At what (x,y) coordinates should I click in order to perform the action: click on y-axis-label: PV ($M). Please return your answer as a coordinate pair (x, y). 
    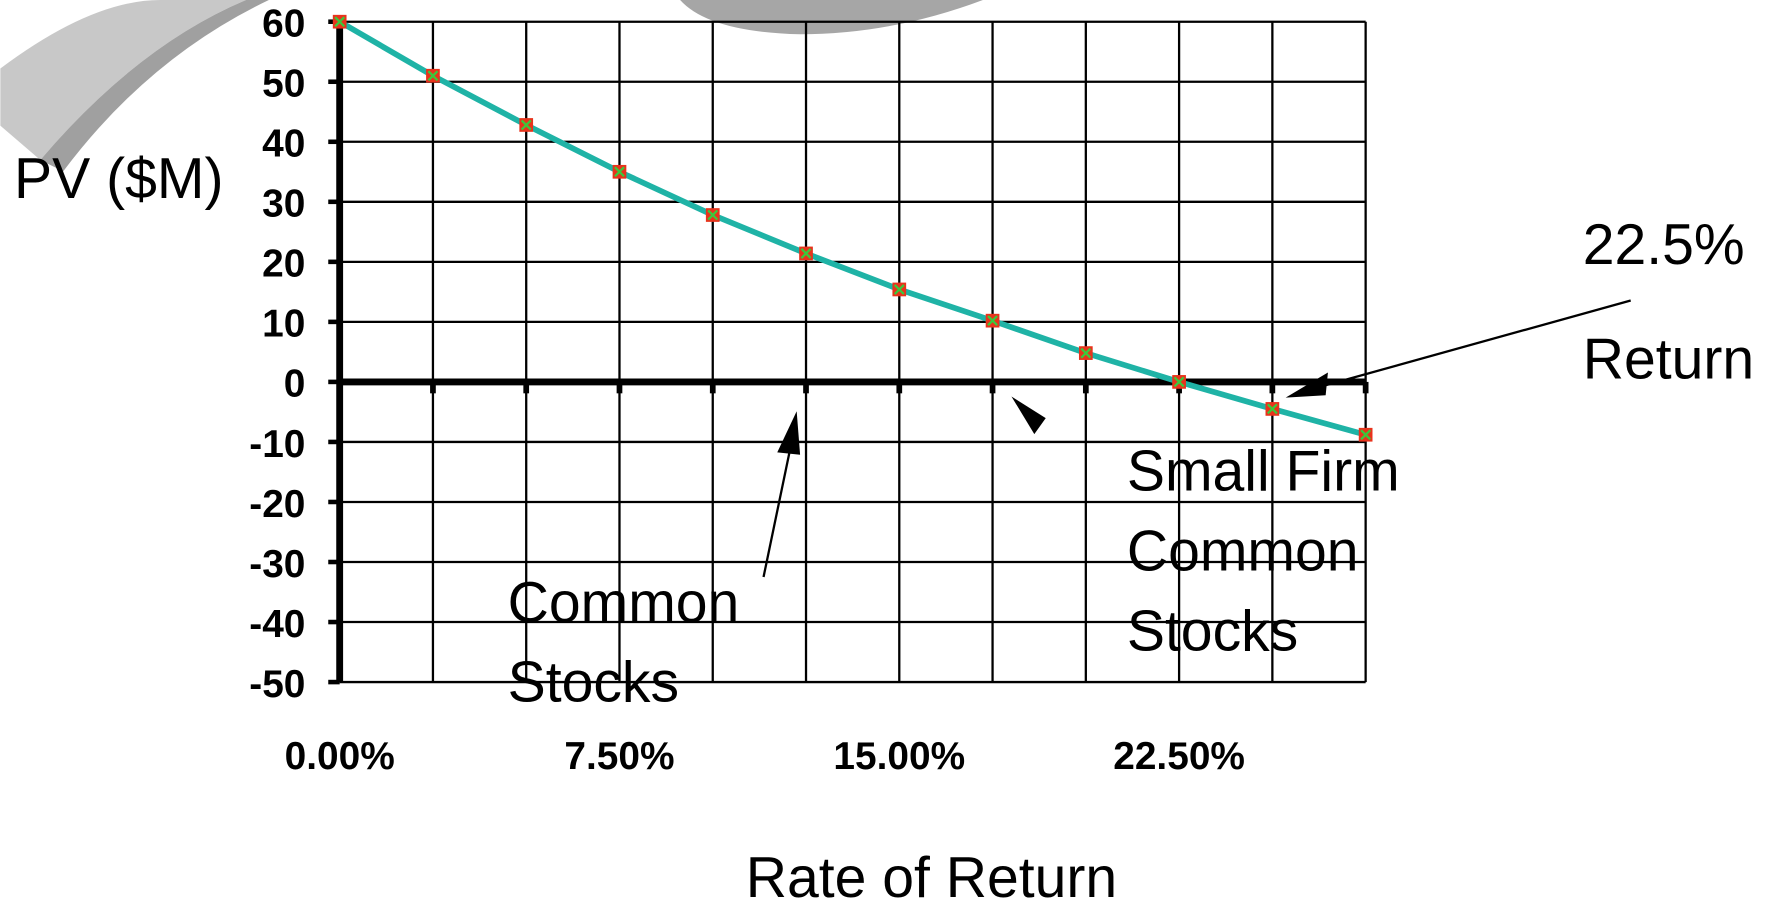
    Looking at the image, I should click on (118, 179).